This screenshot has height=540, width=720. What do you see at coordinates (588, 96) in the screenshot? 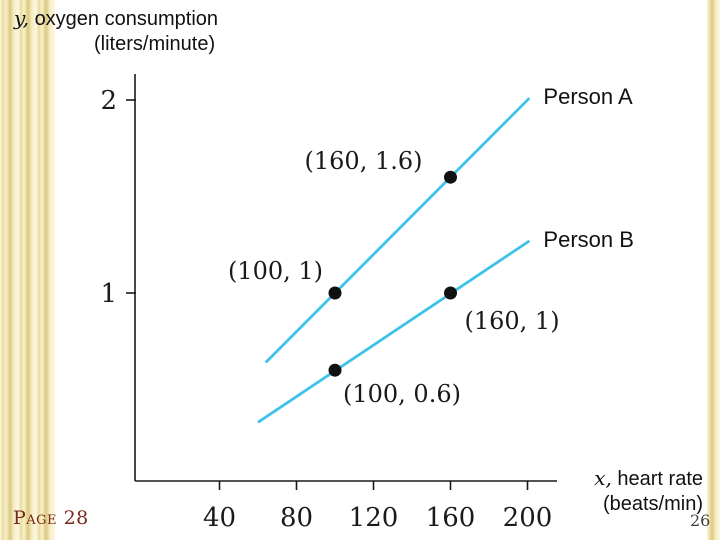
I see `series-label: Person A` at bounding box center [588, 96].